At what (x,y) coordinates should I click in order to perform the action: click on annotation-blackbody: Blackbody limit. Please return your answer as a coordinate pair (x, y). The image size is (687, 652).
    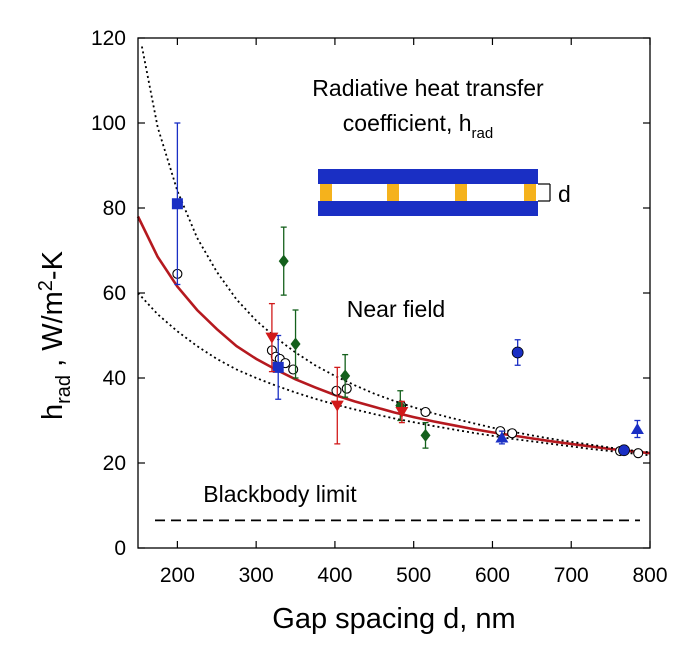
    Looking at the image, I should click on (280, 494).